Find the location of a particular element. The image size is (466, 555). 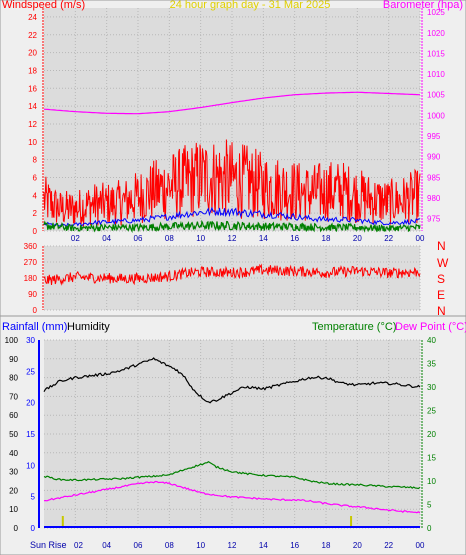

baro-y-tick: 985 is located at coordinates (434, 177).